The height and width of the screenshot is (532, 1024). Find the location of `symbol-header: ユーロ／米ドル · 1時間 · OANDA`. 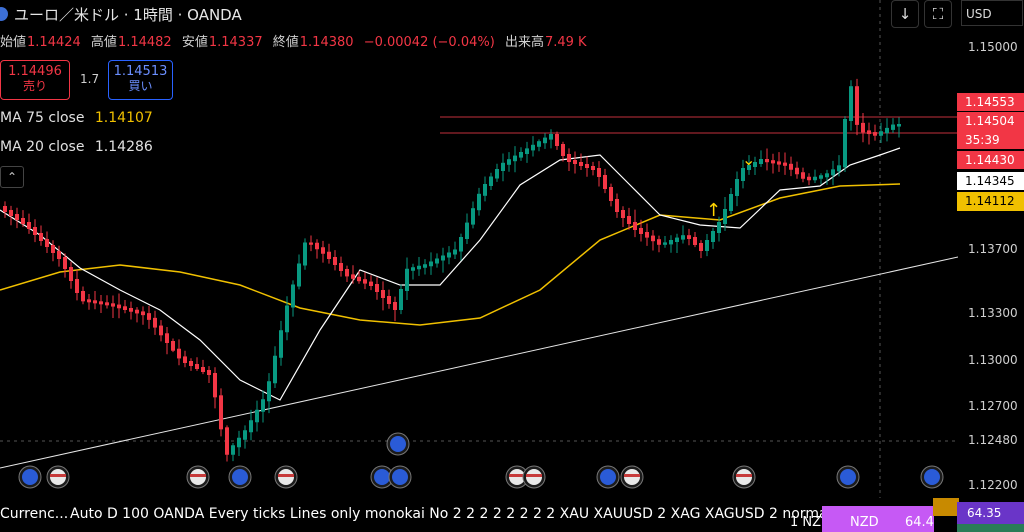

symbol-header: ユーロ／米ドル · 1時間 · OANDA is located at coordinates (121, 14).